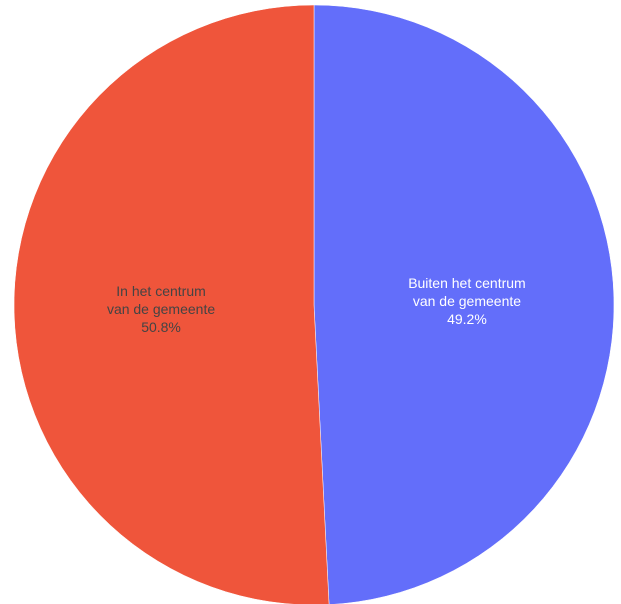 This screenshot has height=604, width=621. Describe the element at coordinates (467, 283) in the screenshot. I see `pie-slice-label-line: Buiten het centrum` at that location.